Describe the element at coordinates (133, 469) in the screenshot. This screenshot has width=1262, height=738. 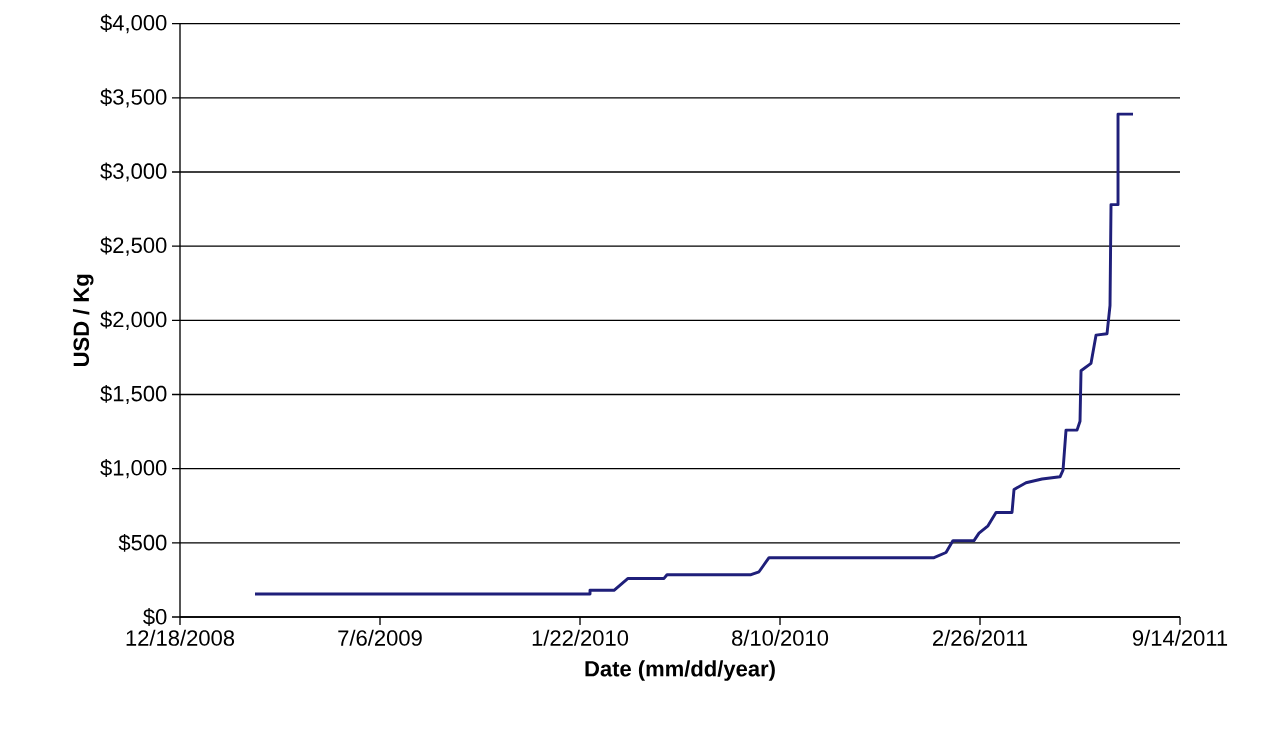
I see `y-tick-label: $1,000` at that location.